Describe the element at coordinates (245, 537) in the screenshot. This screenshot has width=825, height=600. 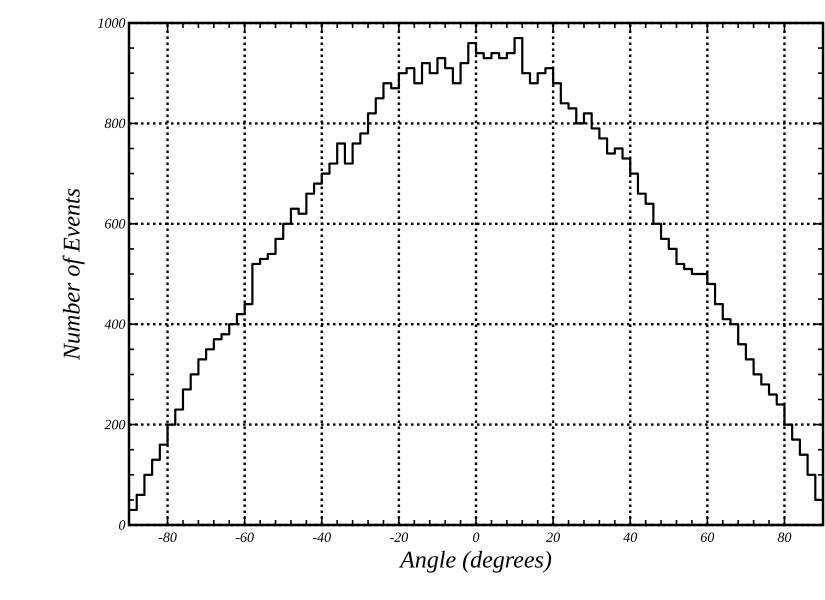
I see `x-tick-label: -60` at that location.